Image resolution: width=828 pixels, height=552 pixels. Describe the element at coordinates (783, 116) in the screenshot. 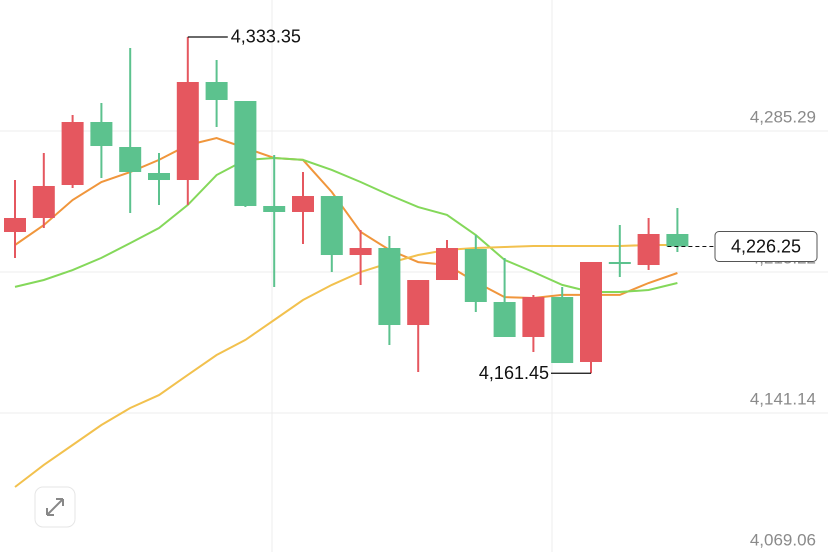

I see `y-tick-label: 4,285.29` at that location.